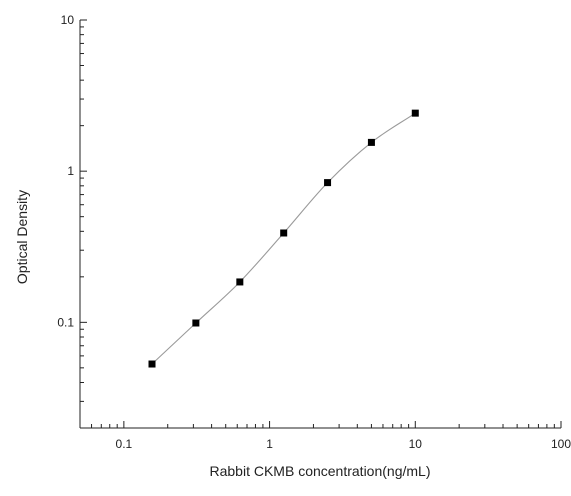 This screenshot has height=496, width=571. What do you see at coordinates (65, 322) in the screenshot?
I see `y-tick-label: 0.1` at bounding box center [65, 322].